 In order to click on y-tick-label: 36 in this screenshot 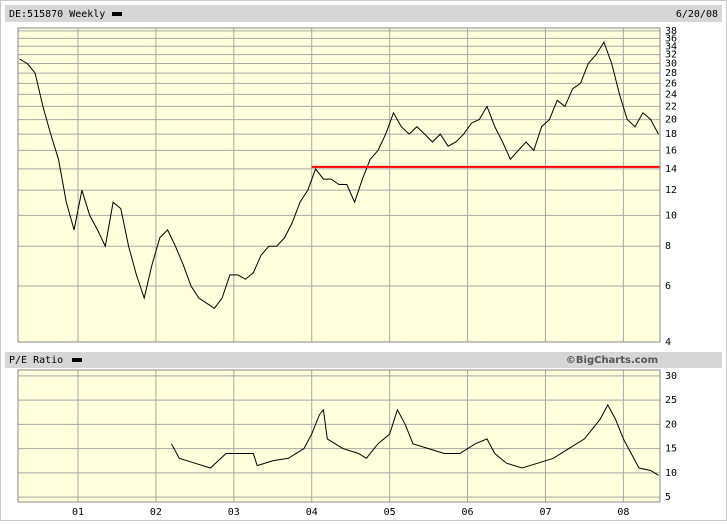, I will do `click(671, 38)`.